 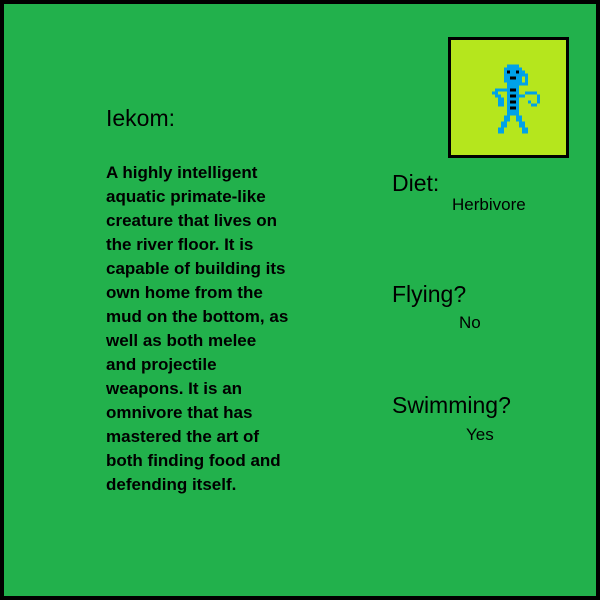 What do you see at coordinates (451, 405) in the screenshot?
I see `swimming-label: Swimming?` at bounding box center [451, 405].